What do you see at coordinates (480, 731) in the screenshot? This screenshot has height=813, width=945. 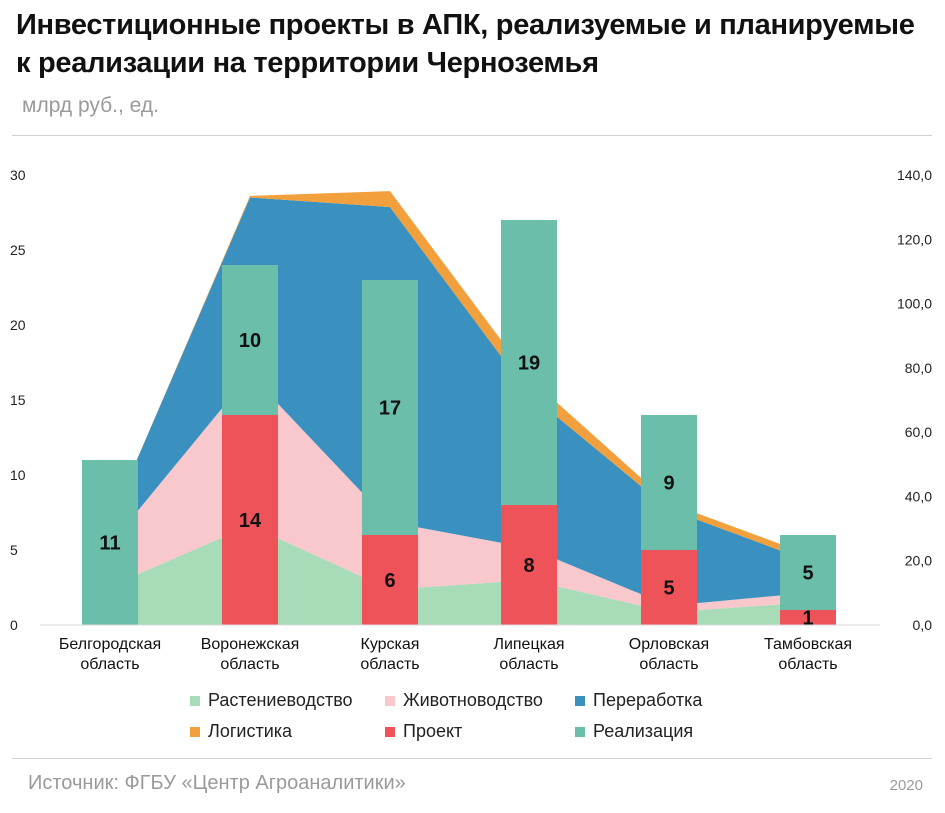 I see `legend-item: Проект` at bounding box center [480, 731].